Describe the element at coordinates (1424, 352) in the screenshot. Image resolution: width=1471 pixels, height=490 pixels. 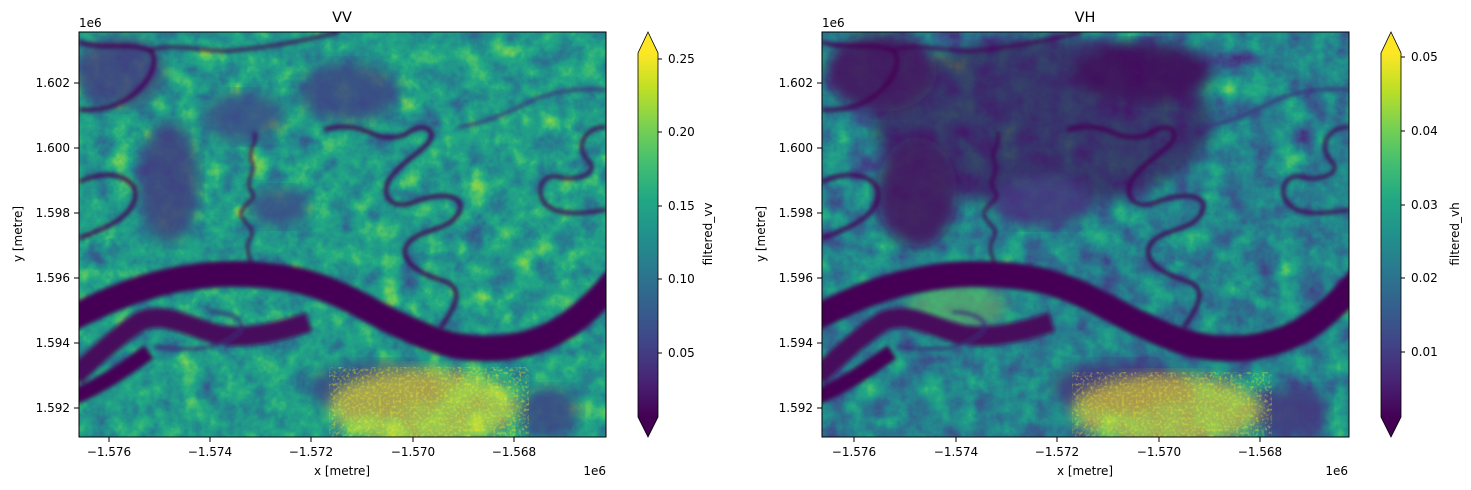
I see `vh-cbar-tick: 0.01` at that location.